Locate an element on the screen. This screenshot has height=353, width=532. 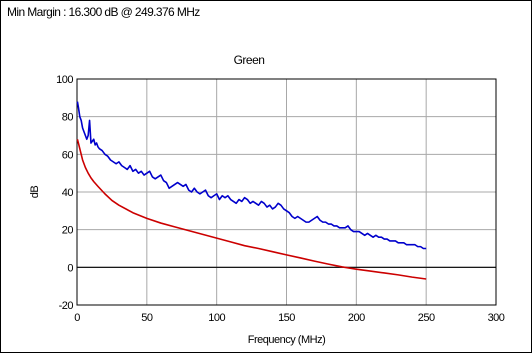
x-tick-label: 200 is located at coordinates (356, 318).